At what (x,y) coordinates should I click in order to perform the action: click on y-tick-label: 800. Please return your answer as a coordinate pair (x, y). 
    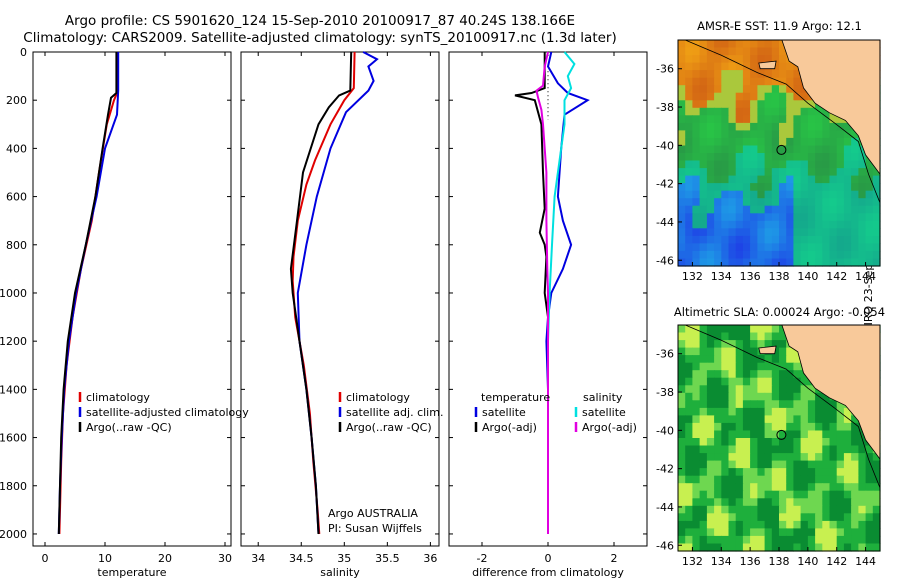
    Looking at the image, I should click on (16, 245).